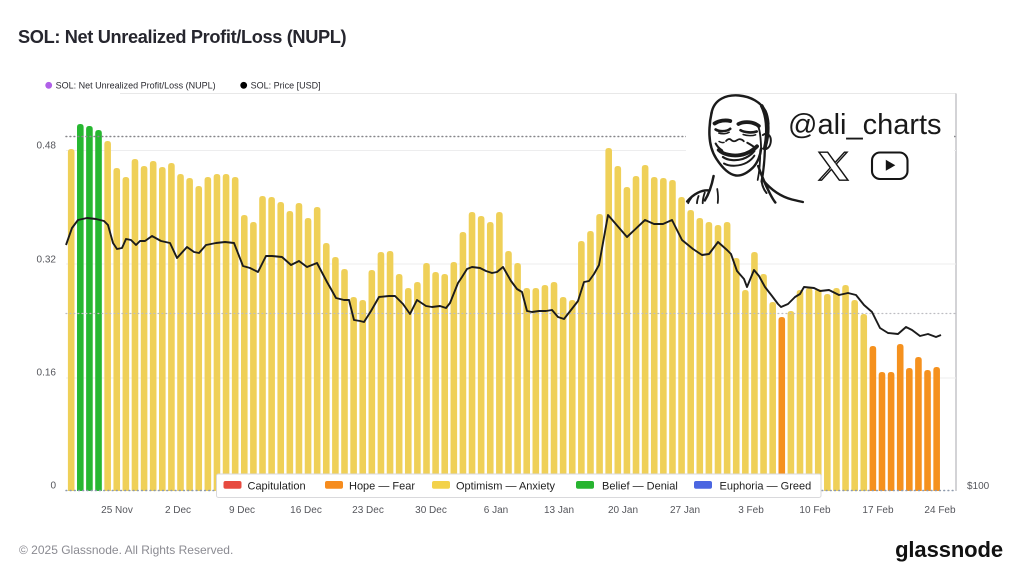 The image size is (1024, 576). What do you see at coordinates (306, 510) in the screenshot?
I see `svg-text: 16 Dec` at bounding box center [306, 510].